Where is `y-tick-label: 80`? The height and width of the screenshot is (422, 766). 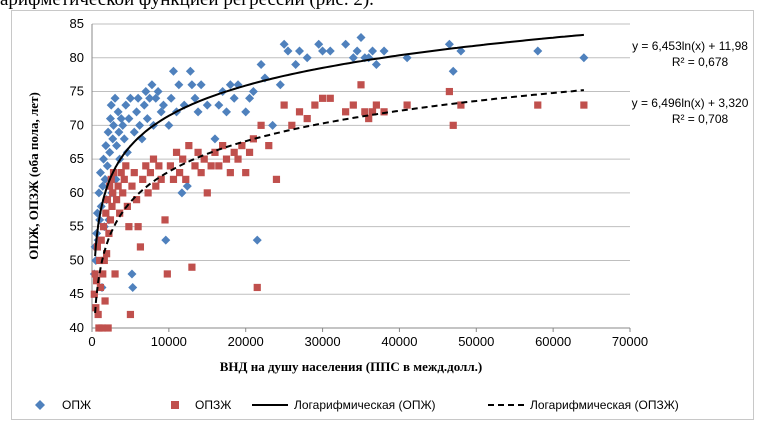
y-tick-label: 80 is located at coordinates (77, 57).